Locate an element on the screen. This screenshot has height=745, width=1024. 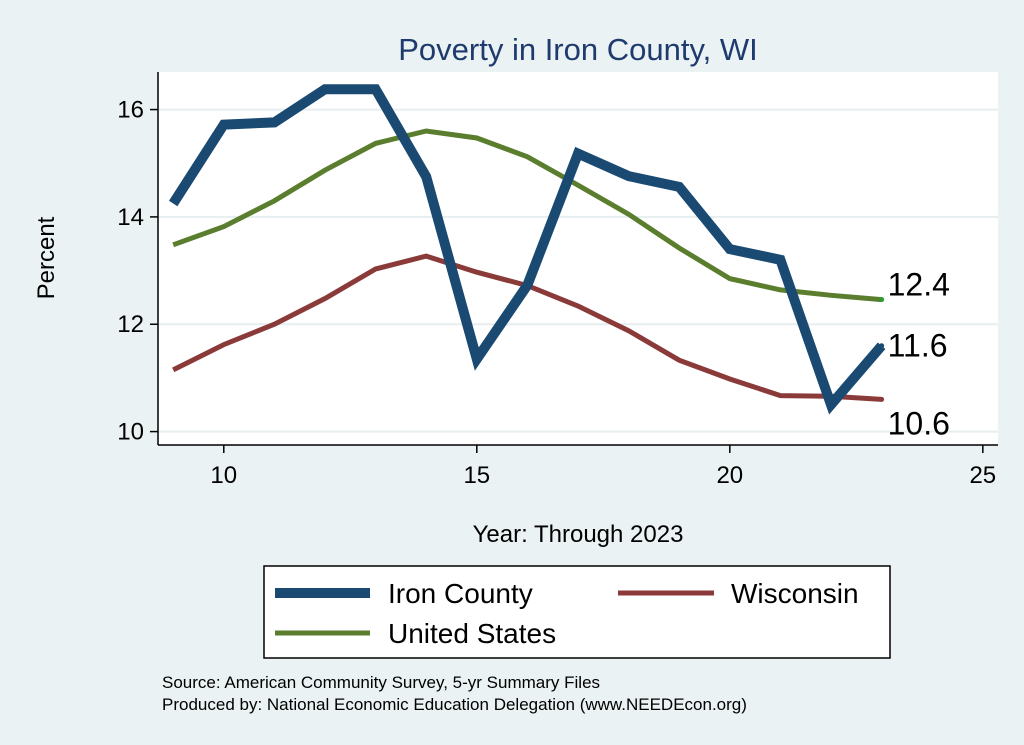
y-tick-label: 16 is located at coordinates (130, 110).